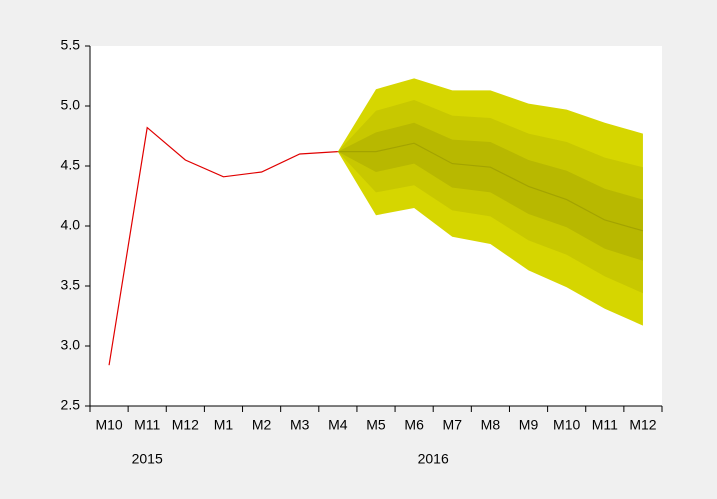 This screenshot has height=499, width=717. I want to click on x-tick-label: M6, so click(414, 425).